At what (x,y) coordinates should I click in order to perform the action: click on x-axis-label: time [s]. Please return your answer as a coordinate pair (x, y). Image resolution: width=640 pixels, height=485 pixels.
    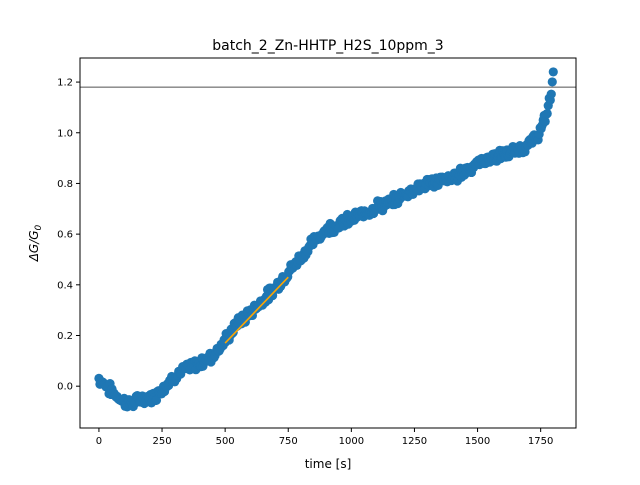
    Looking at the image, I should click on (328, 464).